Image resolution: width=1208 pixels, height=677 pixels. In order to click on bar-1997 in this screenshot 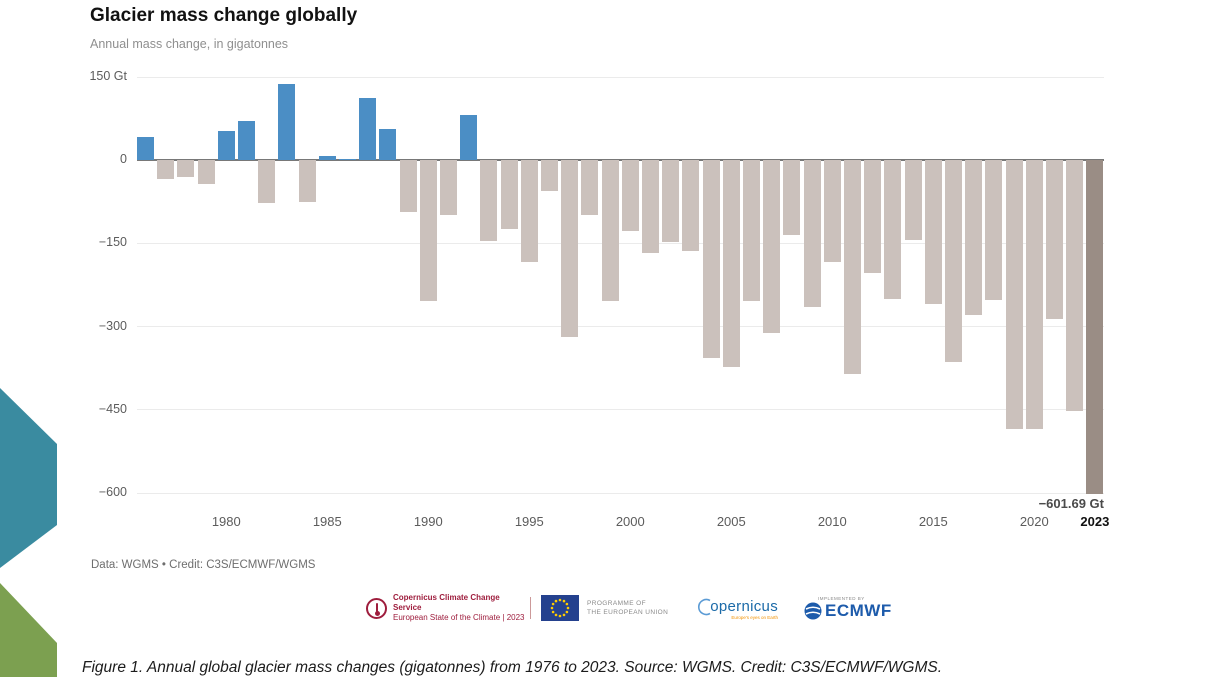, I will do `click(570, 248)`.